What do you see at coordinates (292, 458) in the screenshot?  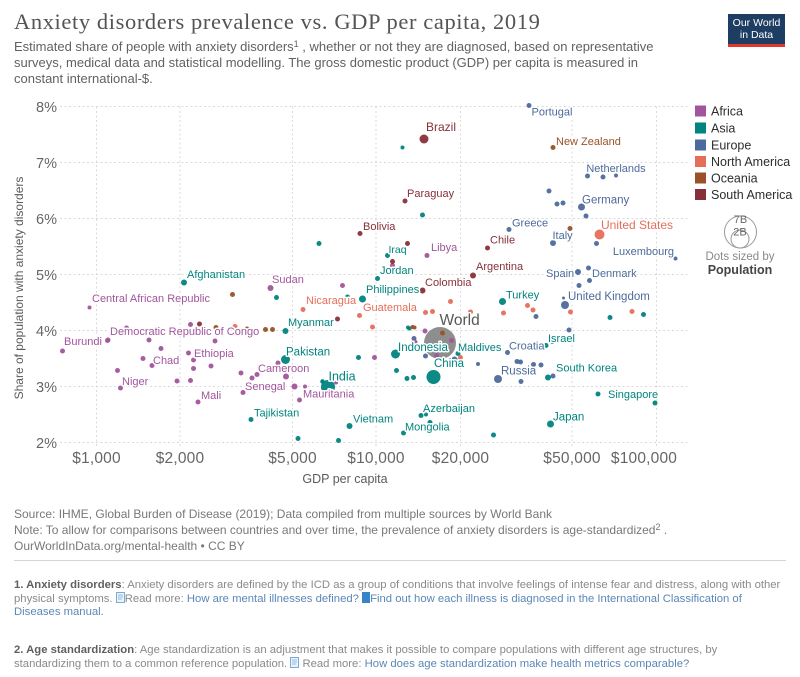 I see `svg-text: $5,000` at bounding box center [292, 458].